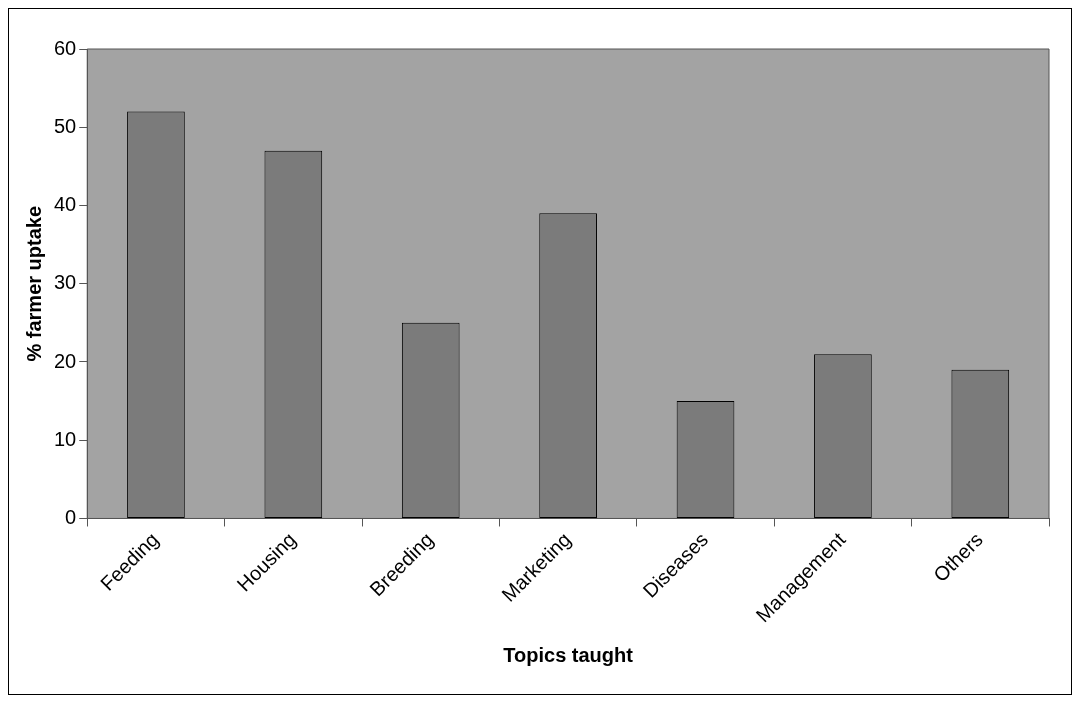  I want to click on y-tick-label: 40, so click(65, 204).